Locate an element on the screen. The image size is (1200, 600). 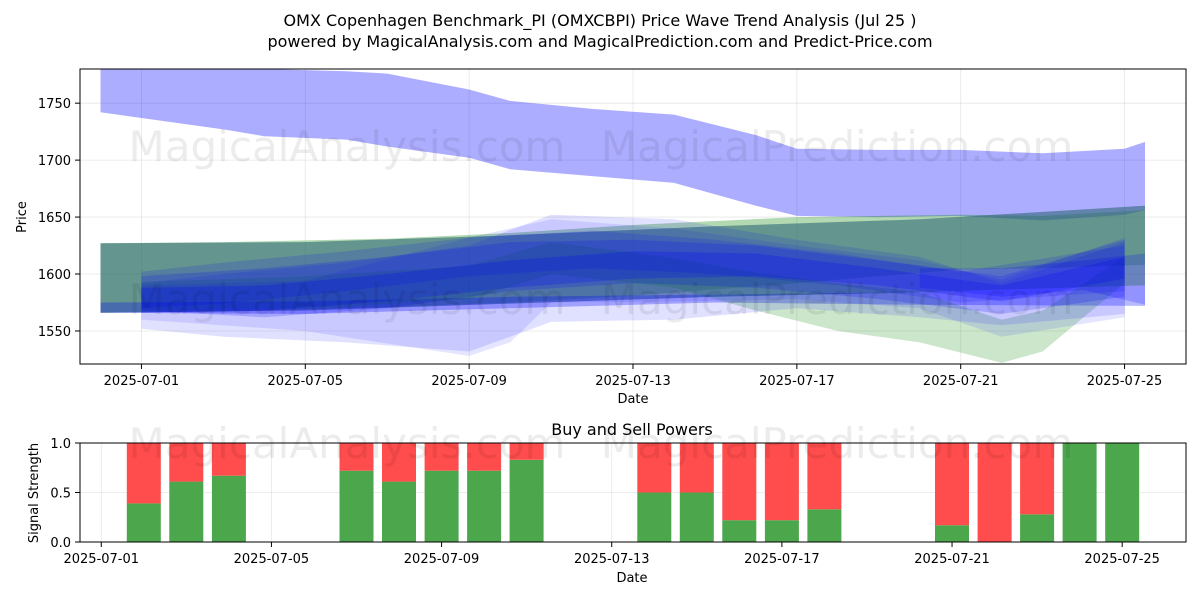
signal-y-ticks: 0.0 0.5 1.0 is located at coordinates (65, 494).